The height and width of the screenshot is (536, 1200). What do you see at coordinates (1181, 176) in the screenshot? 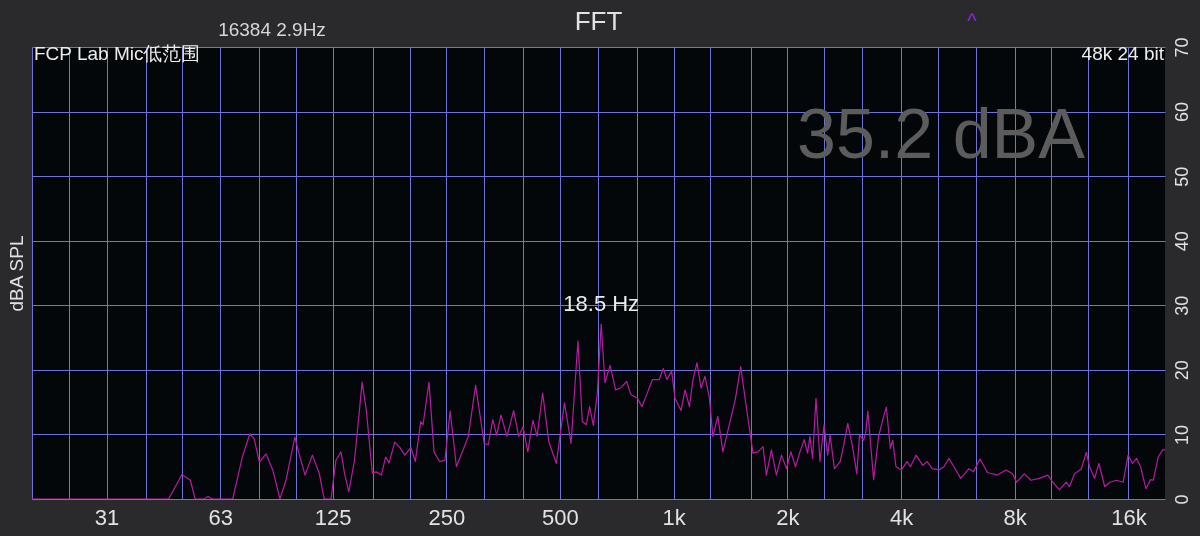
I see `y-tick-label: 50` at bounding box center [1181, 176].